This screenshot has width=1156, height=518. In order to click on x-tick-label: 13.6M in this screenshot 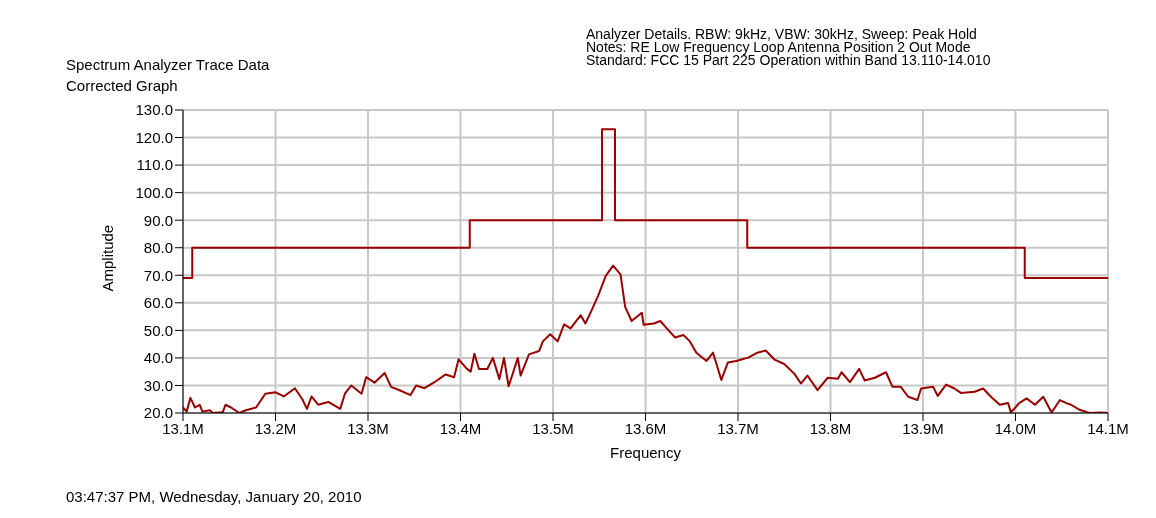, I will do `click(645, 428)`.